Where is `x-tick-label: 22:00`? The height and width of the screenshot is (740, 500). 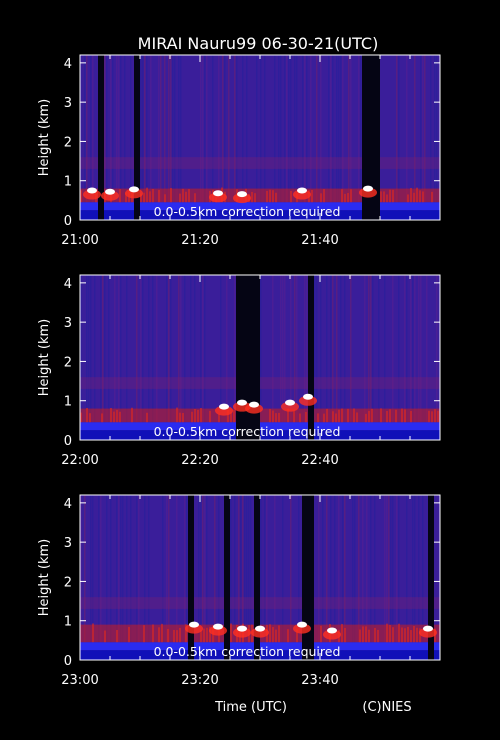 x-tick-label: 22:00 is located at coordinates (79, 460).